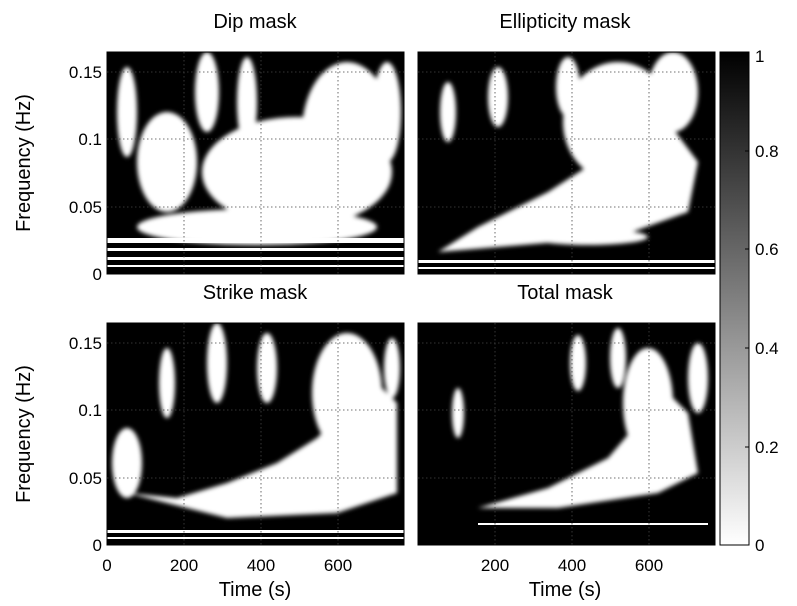  I want to click on colorbar-ticks, so click(747, 298).